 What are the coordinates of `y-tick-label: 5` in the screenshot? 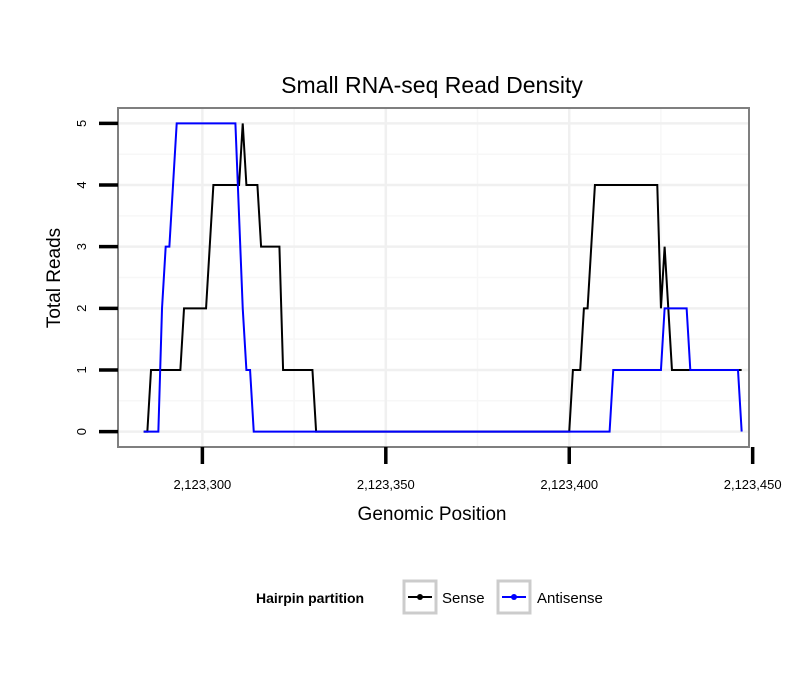 It's located at (81, 123).